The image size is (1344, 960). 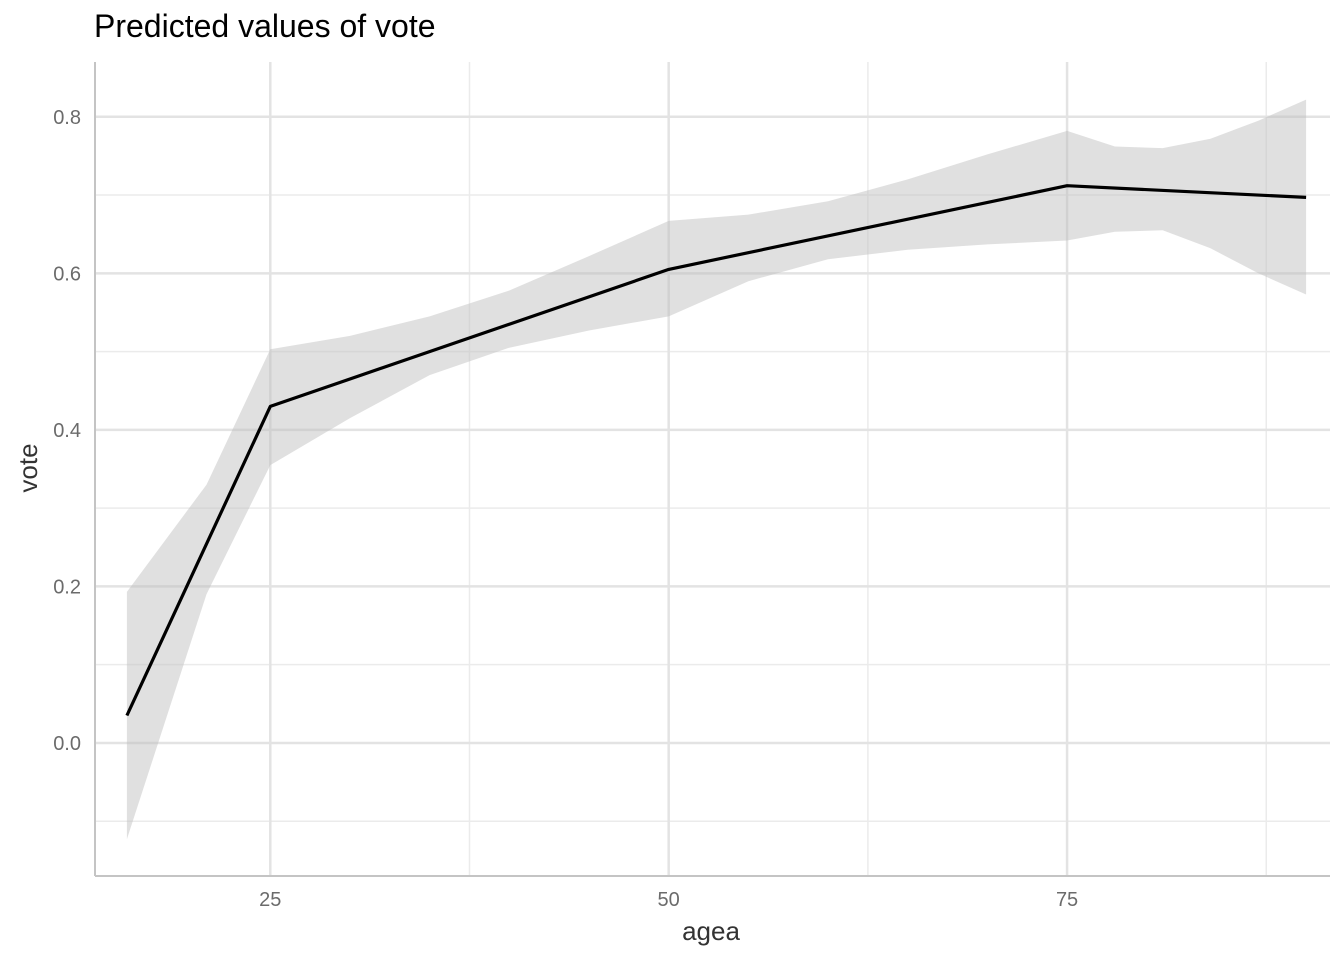 I want to click on x-tick-label: 50, so click(x=669, y=900).